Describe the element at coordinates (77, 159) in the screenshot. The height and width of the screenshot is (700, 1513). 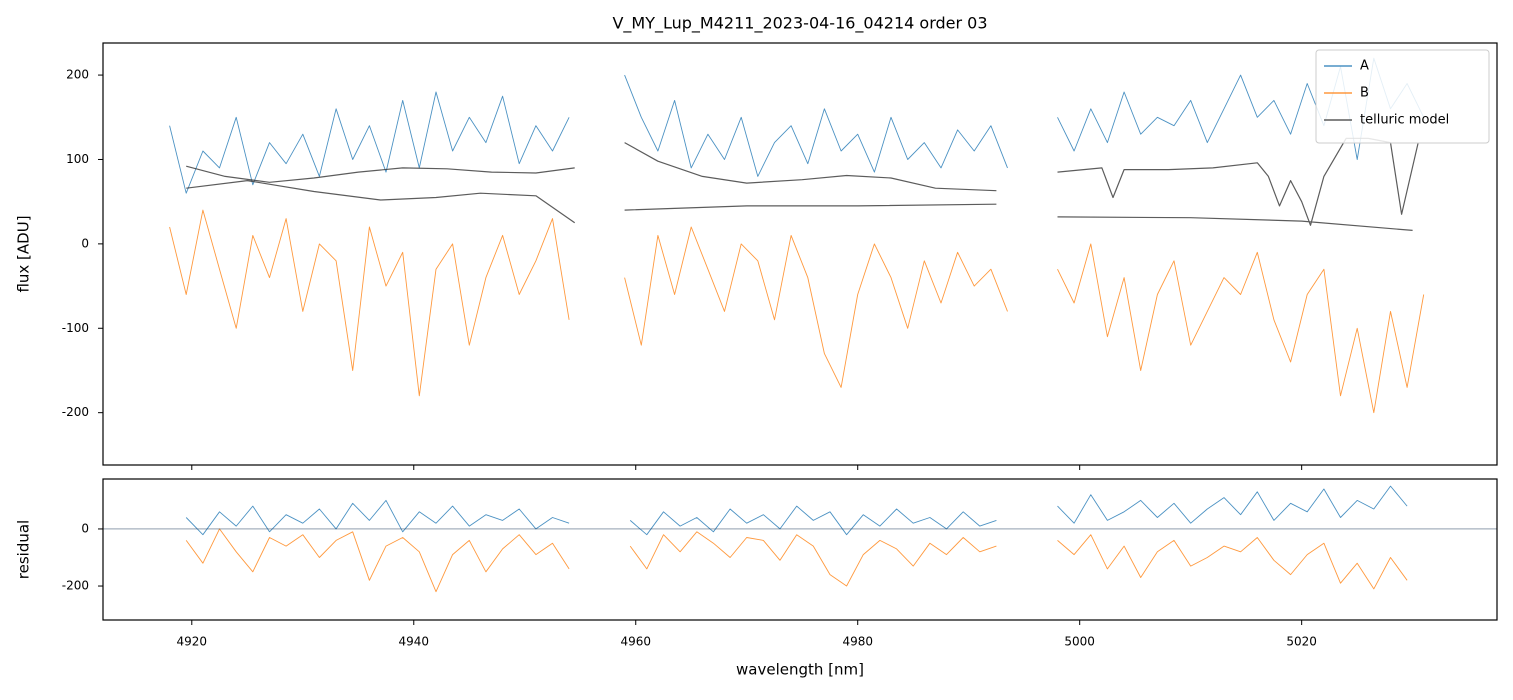
I see `y-tick-label: 100` at that location.